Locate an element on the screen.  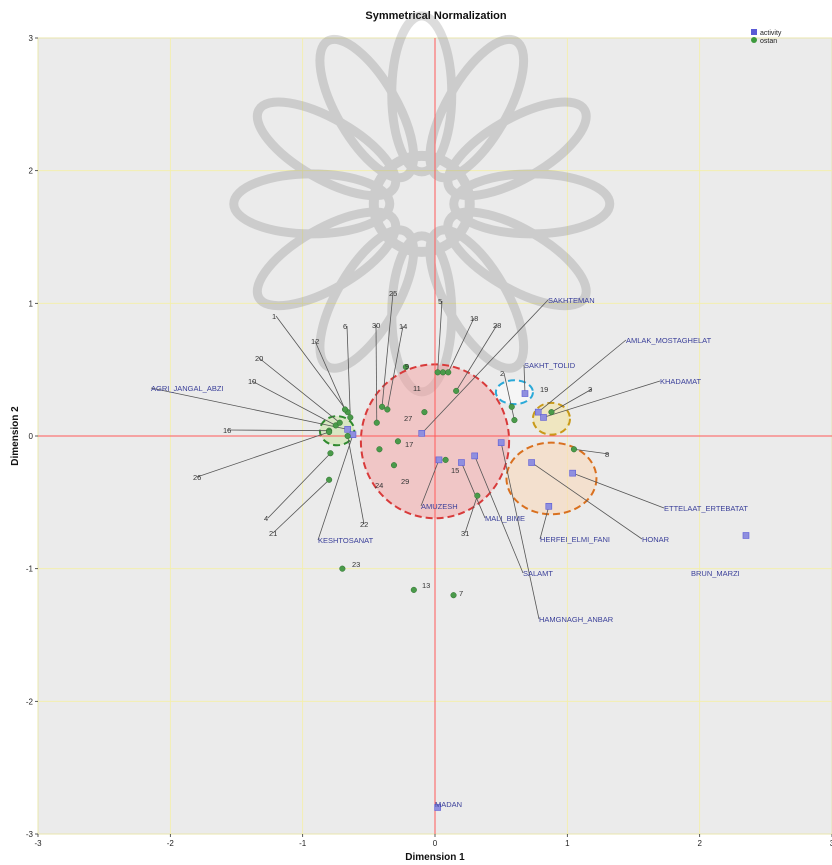
ostan-label: 9 is located at coordinates (407, 366).